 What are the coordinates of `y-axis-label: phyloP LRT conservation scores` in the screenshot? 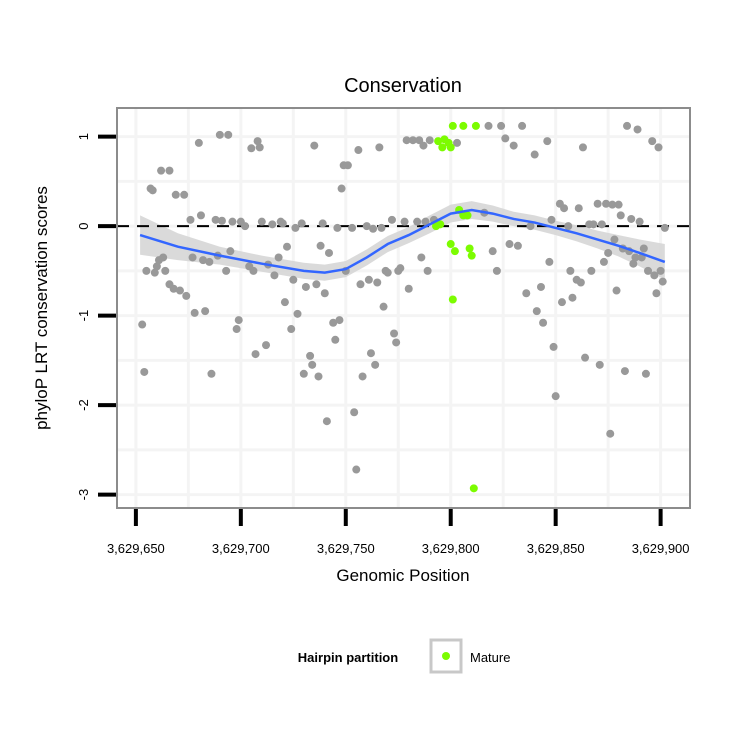 It's located at (41, 308).